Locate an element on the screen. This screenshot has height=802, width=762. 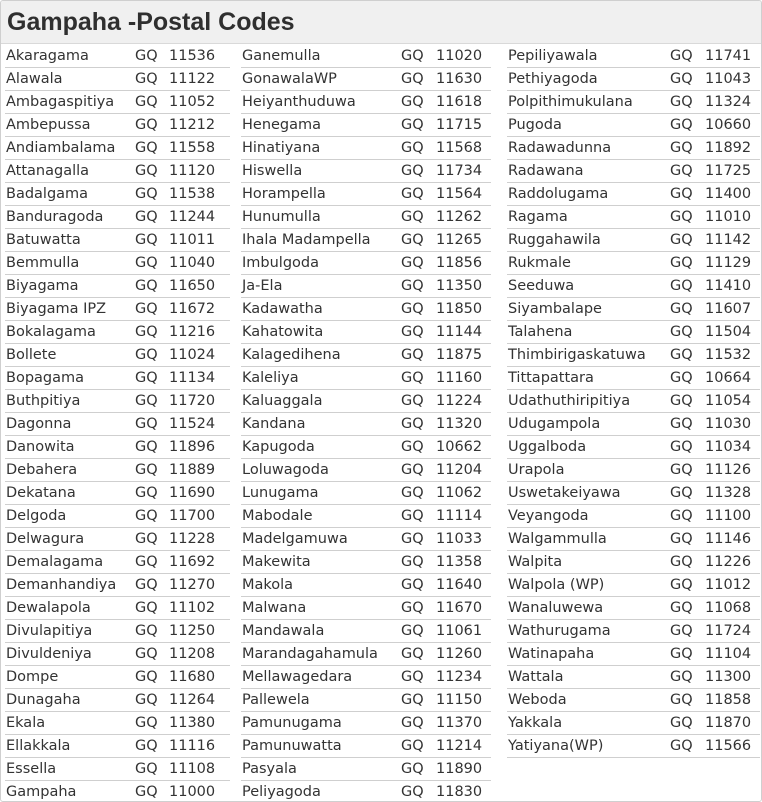
postal-code: 11558 is located at coordinates (192, 148).